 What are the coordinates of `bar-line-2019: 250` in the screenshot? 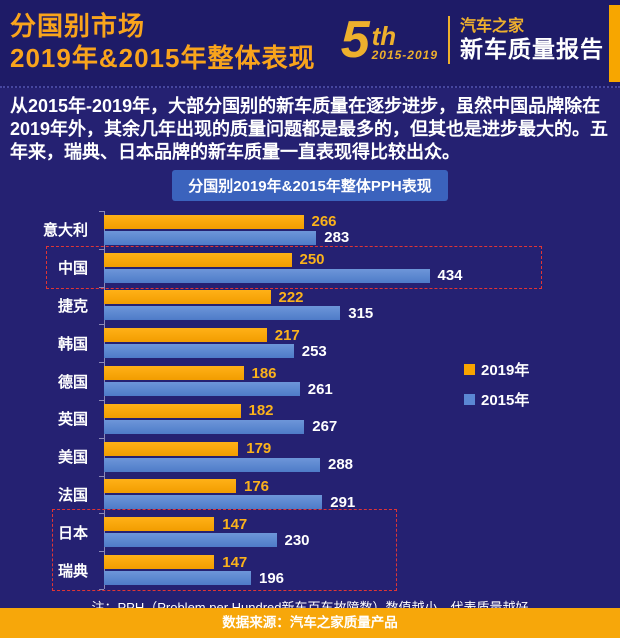 It's located at (329, 260).